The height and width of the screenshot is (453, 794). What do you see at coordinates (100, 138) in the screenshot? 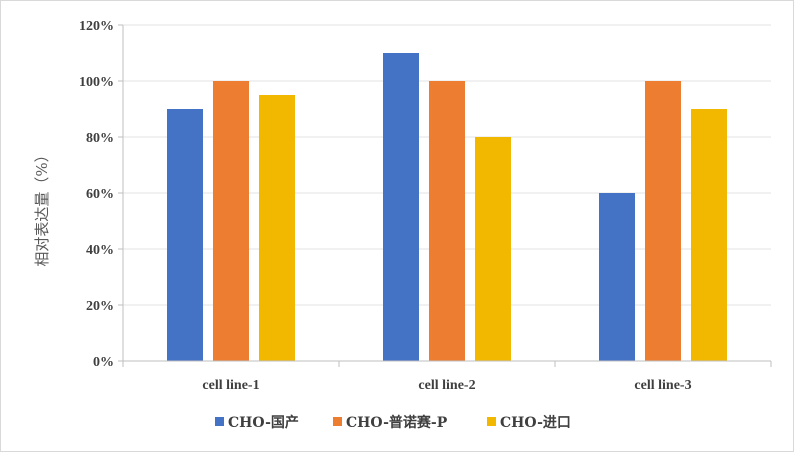
I see `y-tick-label: 80%` at bounding box center [100, 138].